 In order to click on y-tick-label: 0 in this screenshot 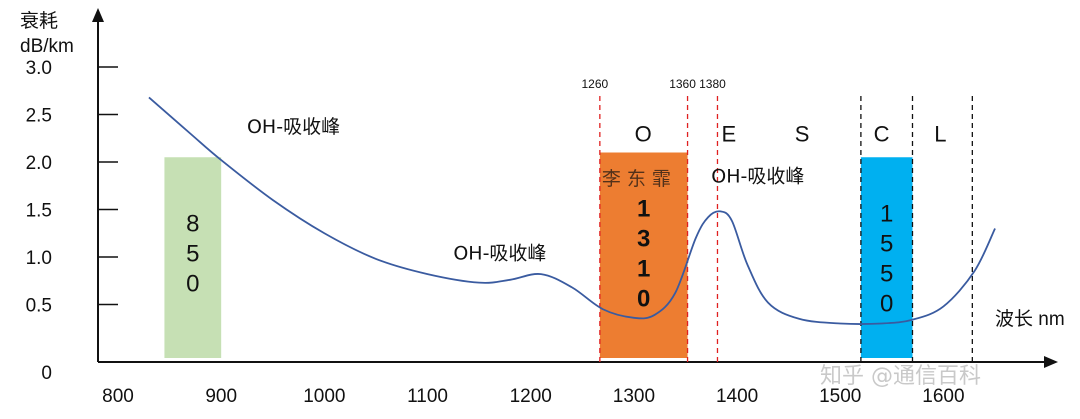, I will do `click(46, 373)`.